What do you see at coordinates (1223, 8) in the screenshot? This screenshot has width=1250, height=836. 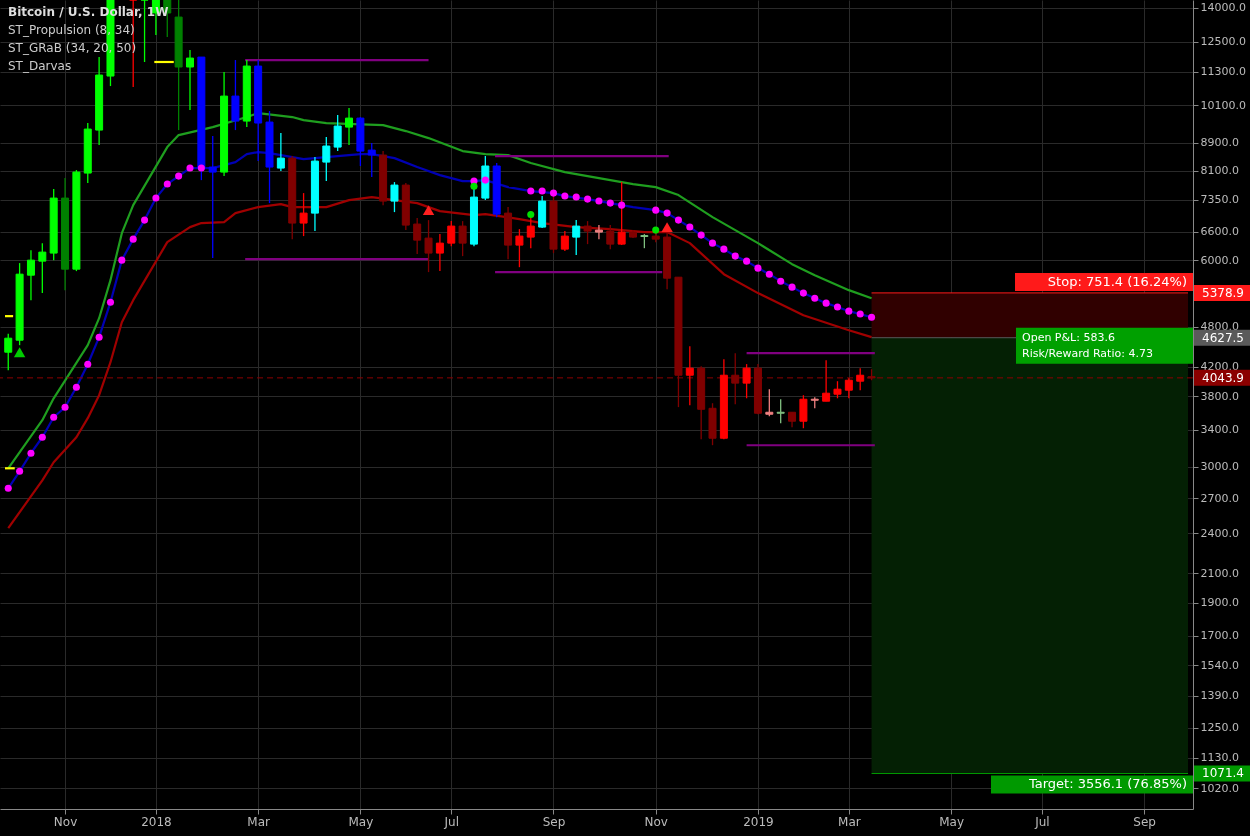 I see `y-tick-label: 14000.0` at bounding box center [1223, 8].